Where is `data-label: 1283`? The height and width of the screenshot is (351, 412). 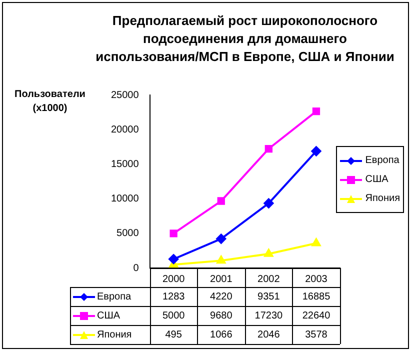
data-label: 1283 is located at coordinates (174, 296).